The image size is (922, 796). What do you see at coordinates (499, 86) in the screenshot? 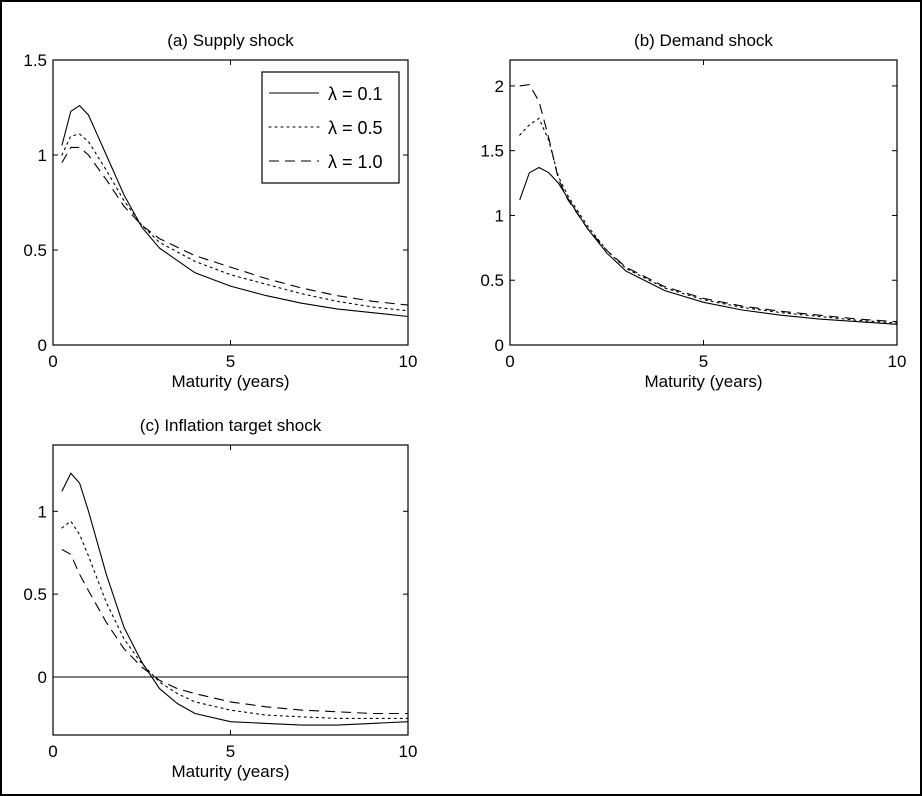
I see `y-tick-label: 2` at bounding box center [499, 86].